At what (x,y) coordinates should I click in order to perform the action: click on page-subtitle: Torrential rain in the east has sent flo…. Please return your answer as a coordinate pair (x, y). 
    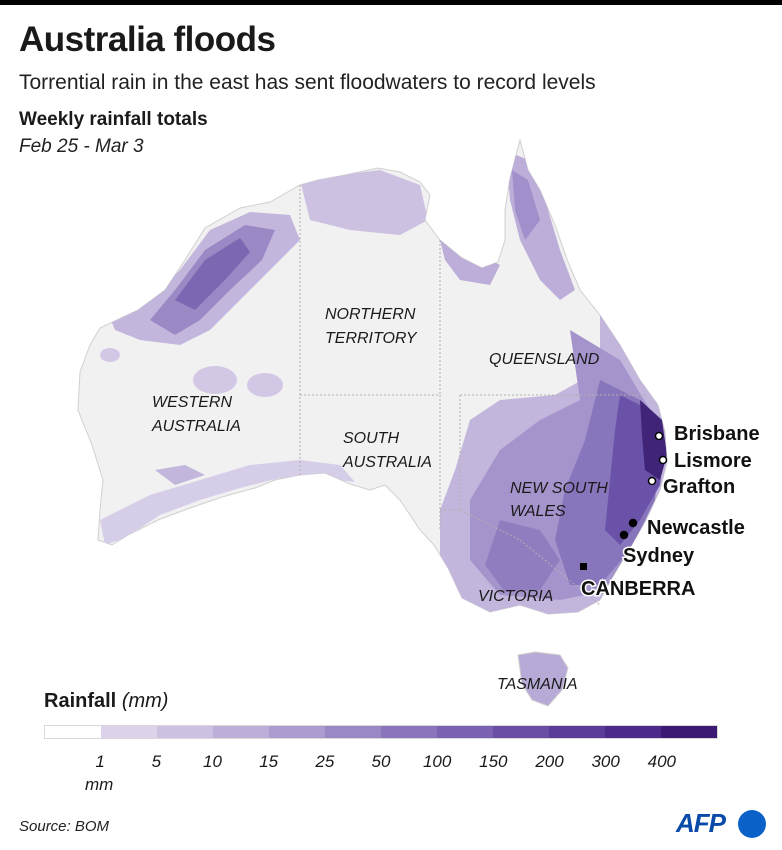
    Looking at the image, I should click on (307, 82).